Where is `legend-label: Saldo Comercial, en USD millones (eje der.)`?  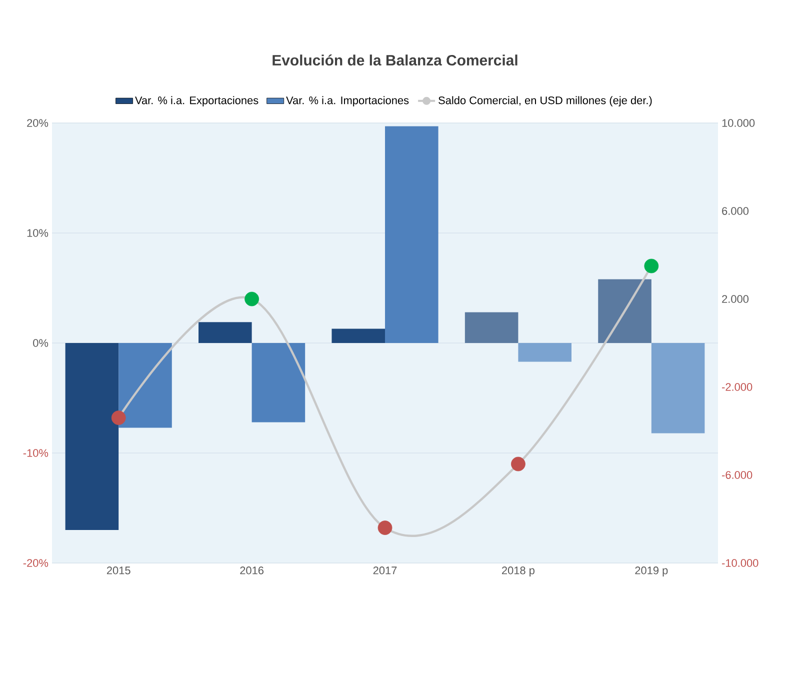 legend-label: Saldo Comercial, en USD millones (eje der.) is located at coordinates (545, 101).